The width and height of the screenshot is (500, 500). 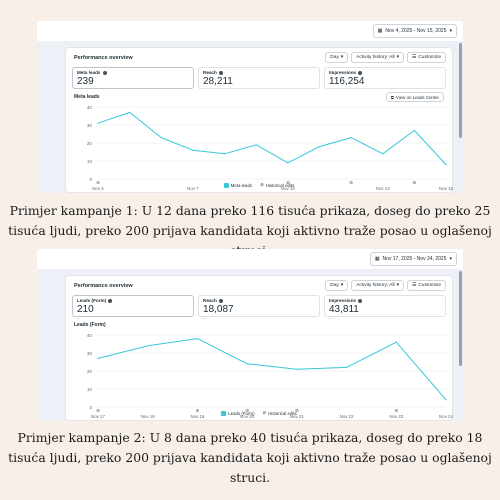 What do you see at coordinates (288, 188) in the screenshot?
I see `x-tick-label: Nov 10` at bounding box center [288, 188].